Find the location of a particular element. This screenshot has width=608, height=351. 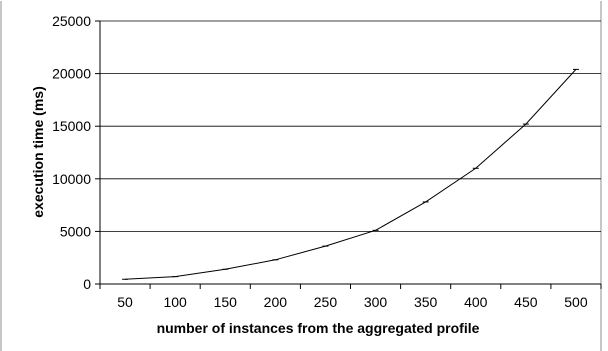

y-tick-label: 20000 is located at coordinates (71, 74).